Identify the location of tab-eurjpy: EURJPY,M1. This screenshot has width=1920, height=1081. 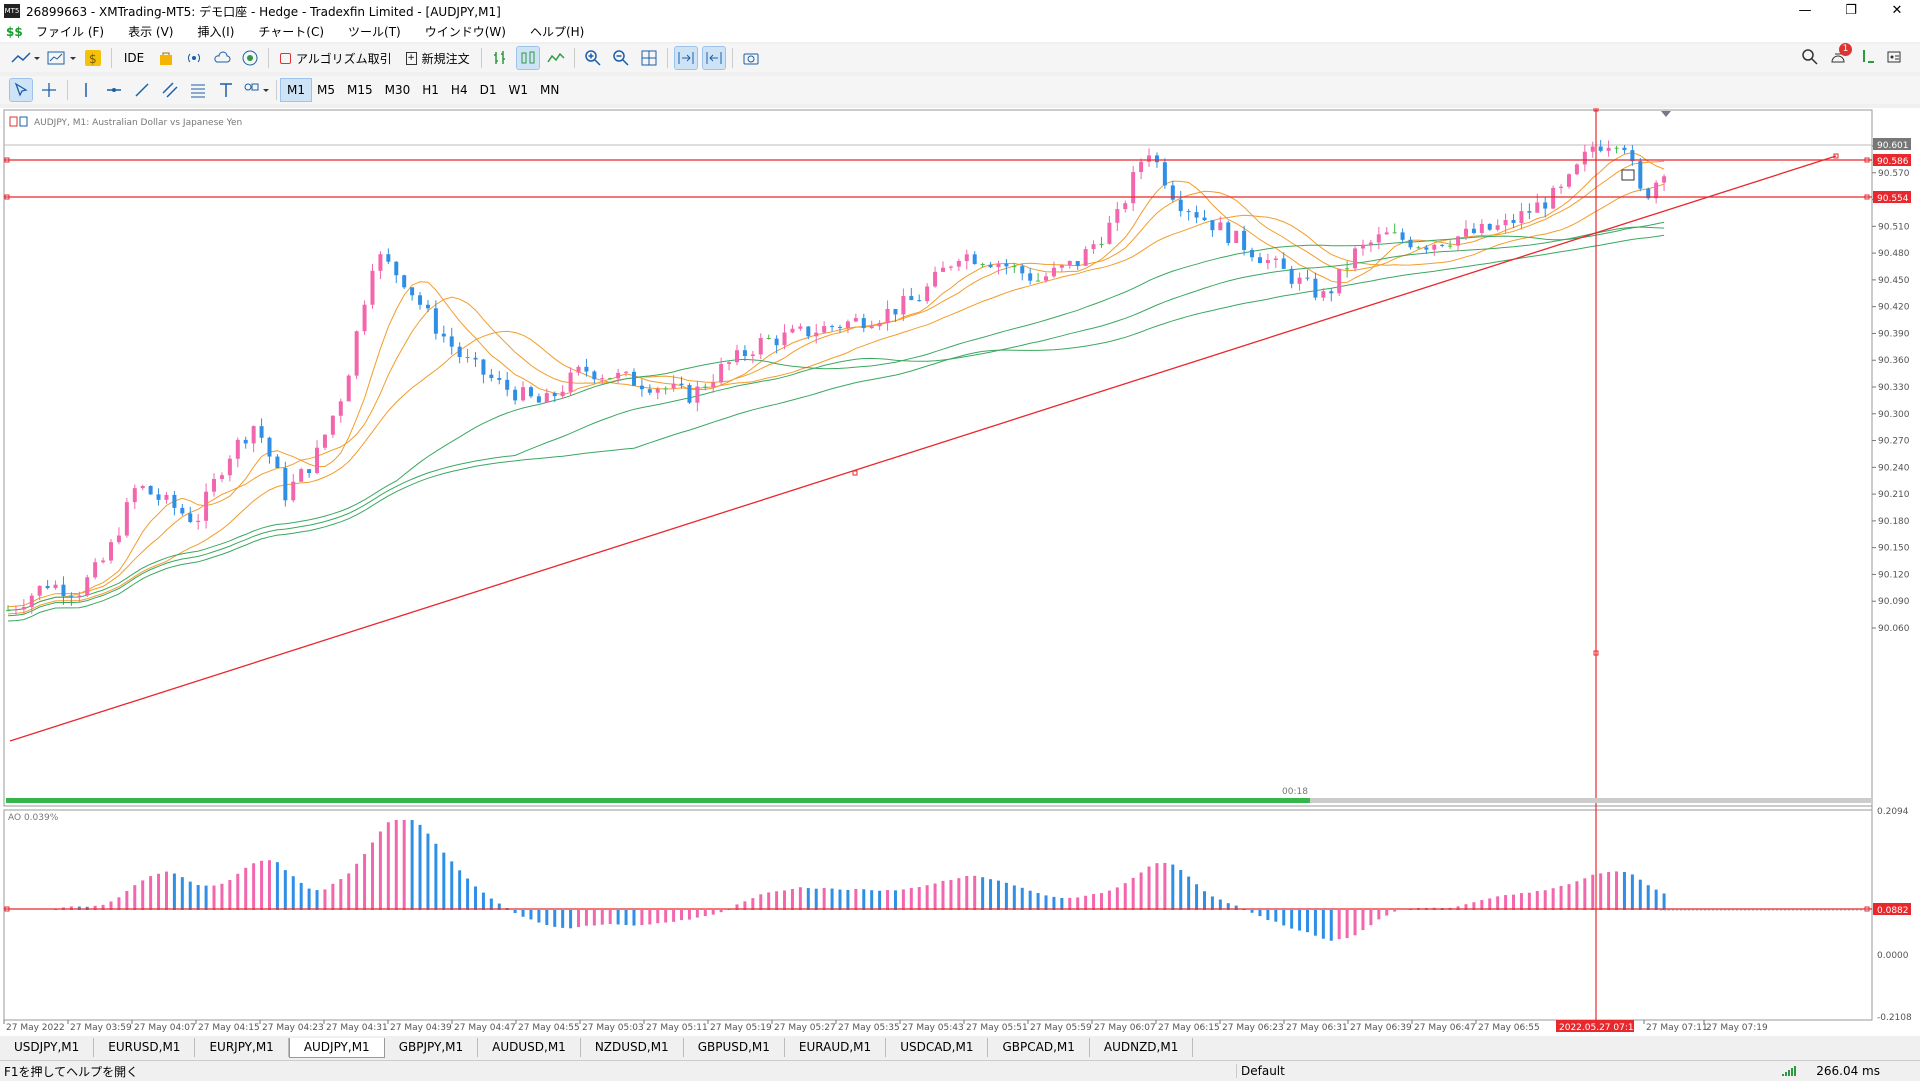
(242, 1047).